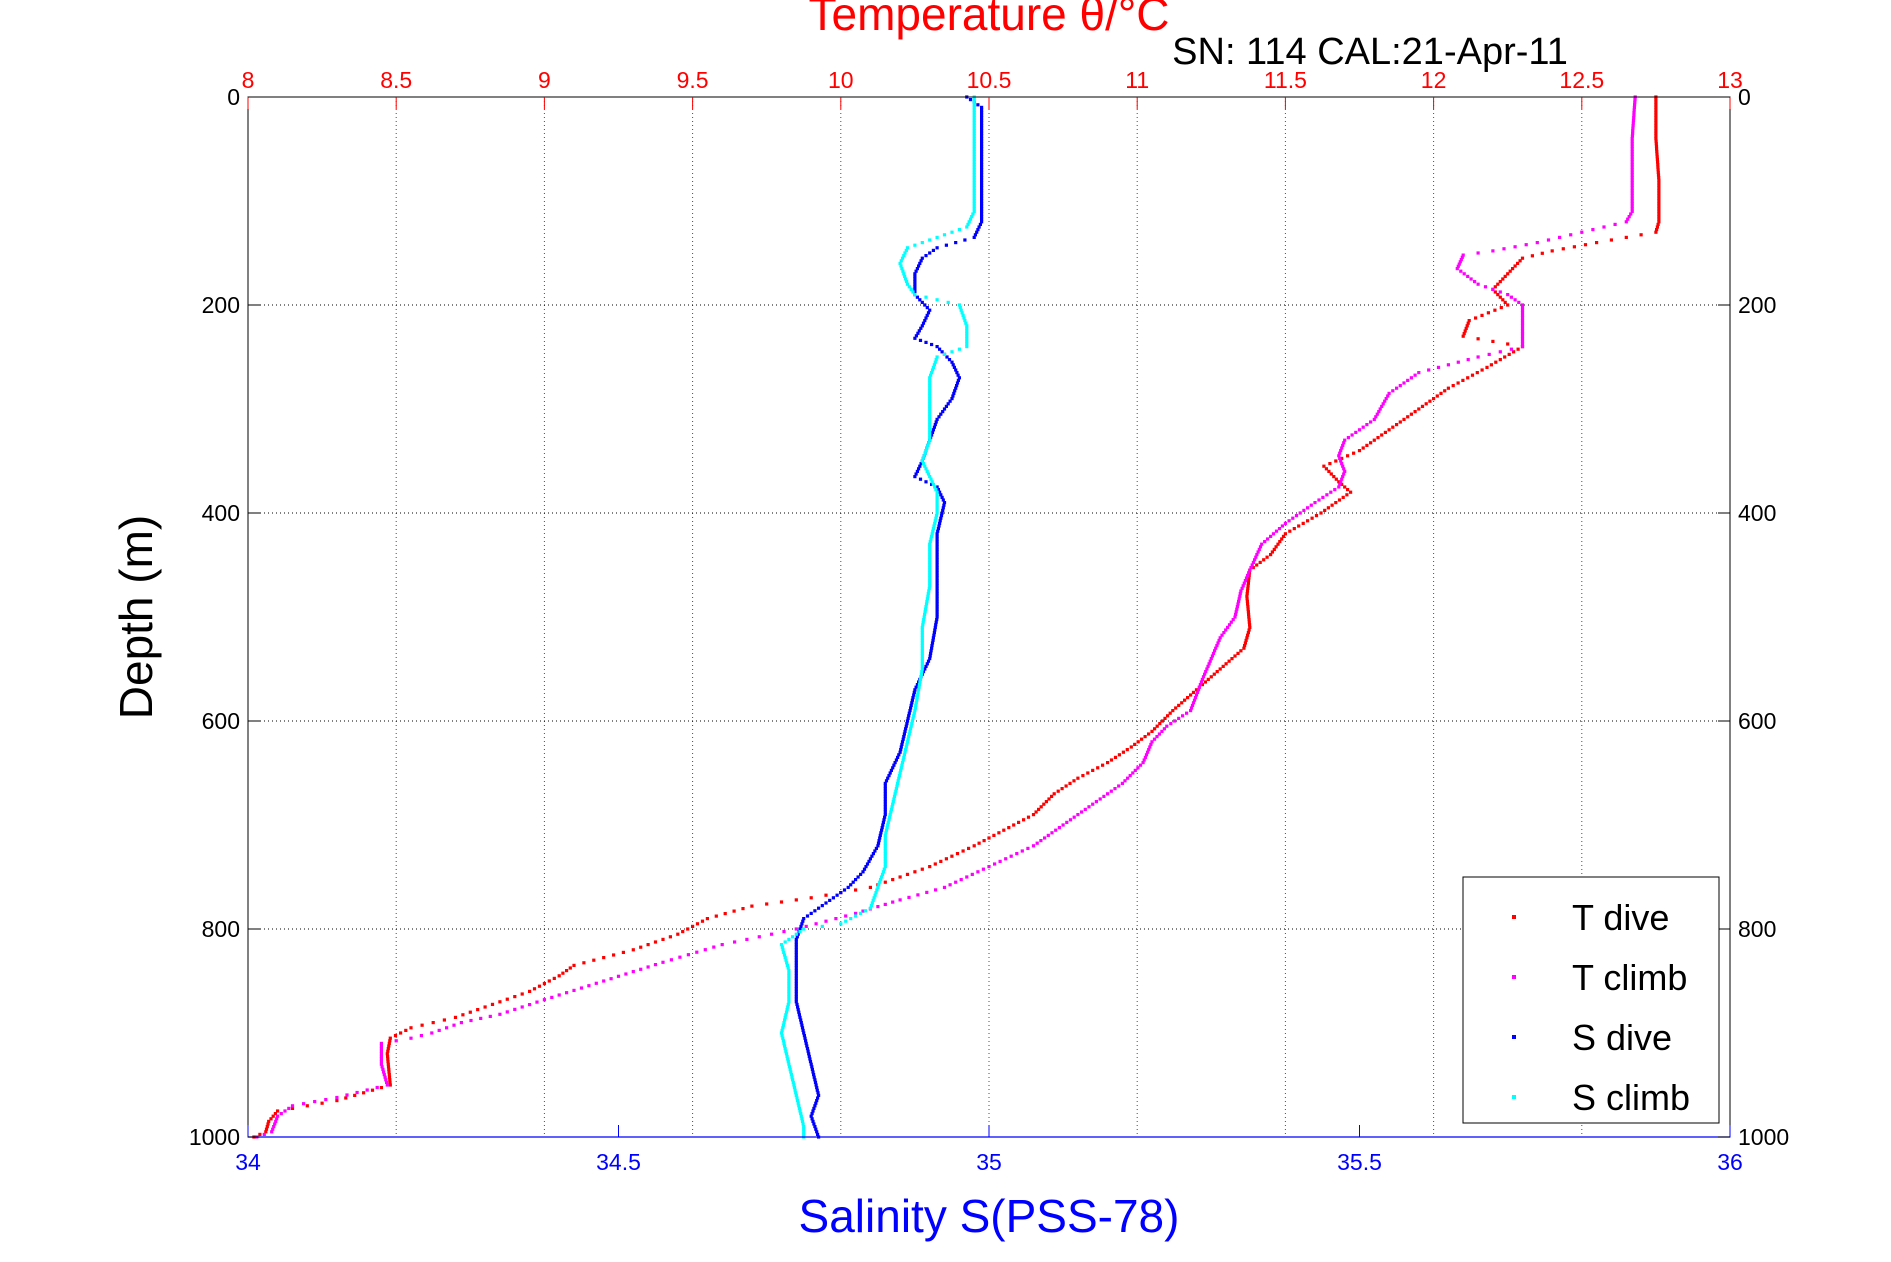 Image resolution: width=1891 pixels, height=1262 pixels. I want to click on depth-tick-label-right: 600, so click(1757, 721).